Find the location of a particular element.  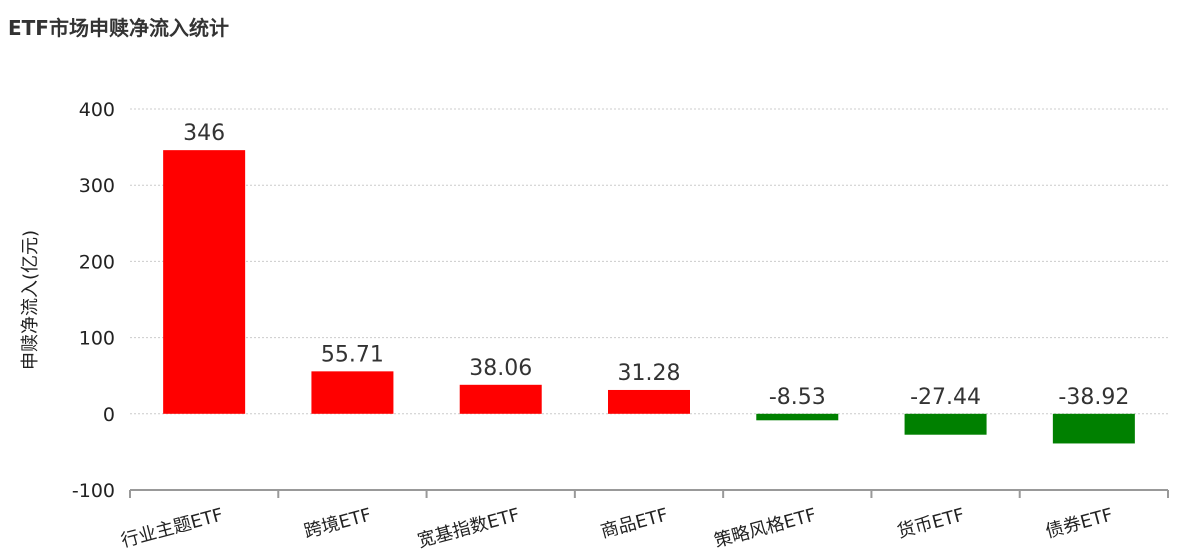

y-axis-label: 申赎净流入(亿元) is located at coordinates (30, 300).